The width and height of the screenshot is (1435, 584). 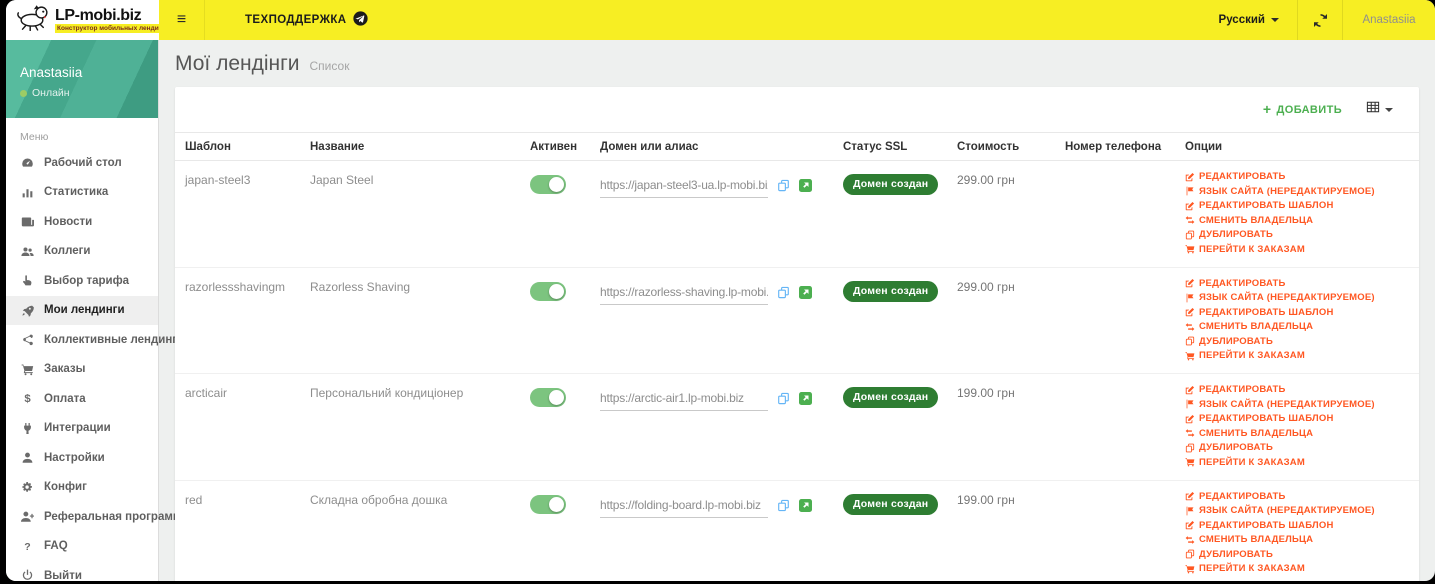 What do you see at coordinates (1266, 312) in the screenshot?
I see `option-label: РЕДАКТИРОВАТЬ ШАБЛОН` at bounding box center [1266, 312].